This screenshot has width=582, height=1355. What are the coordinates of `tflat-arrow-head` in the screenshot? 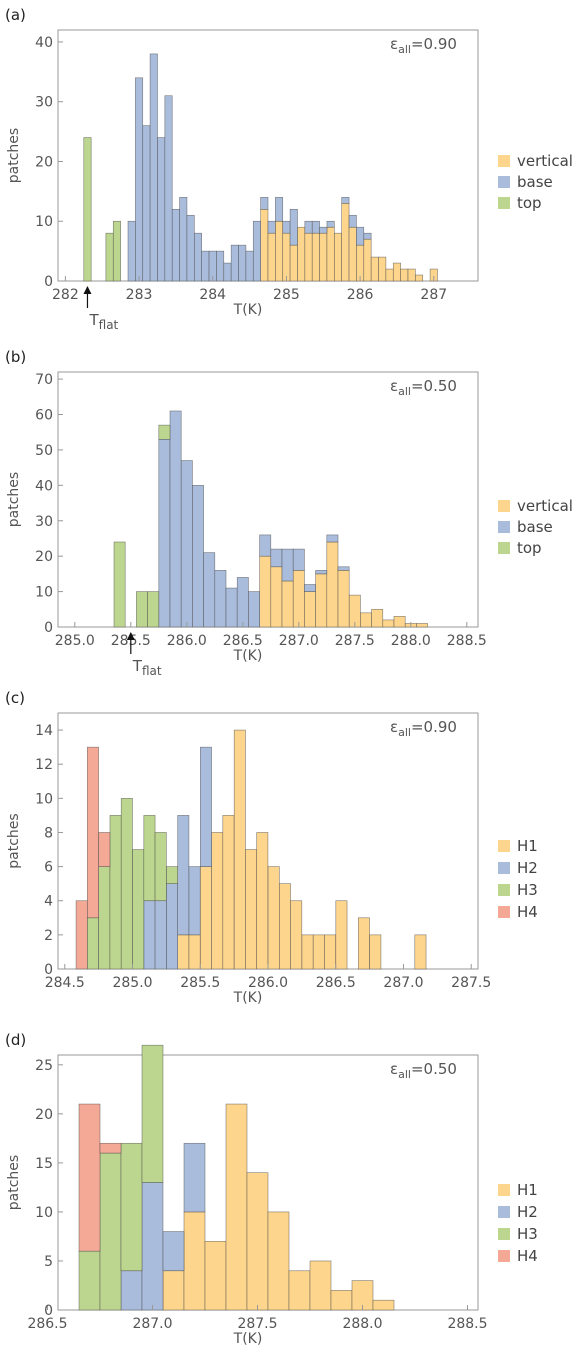 It's located at (130, 636).